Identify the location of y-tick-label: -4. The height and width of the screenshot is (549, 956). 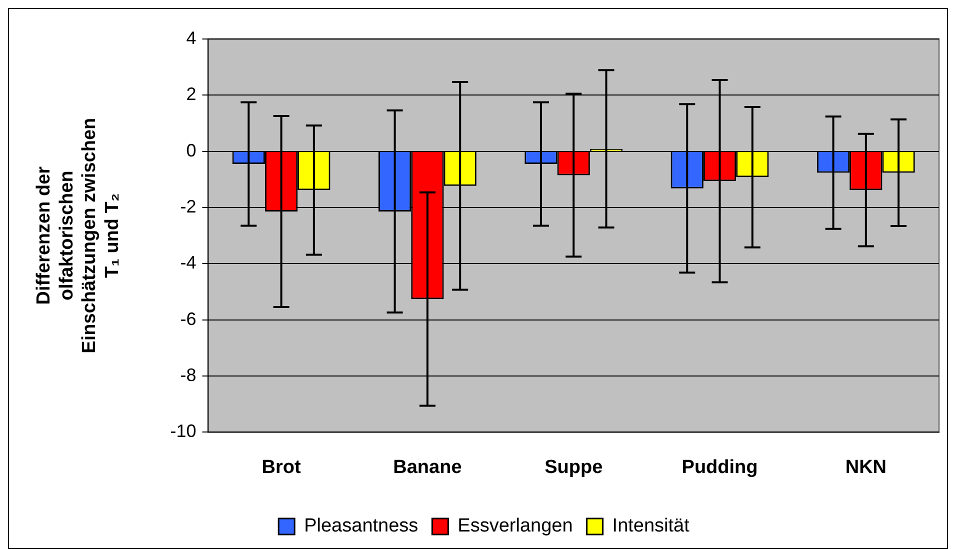
(188, 262).